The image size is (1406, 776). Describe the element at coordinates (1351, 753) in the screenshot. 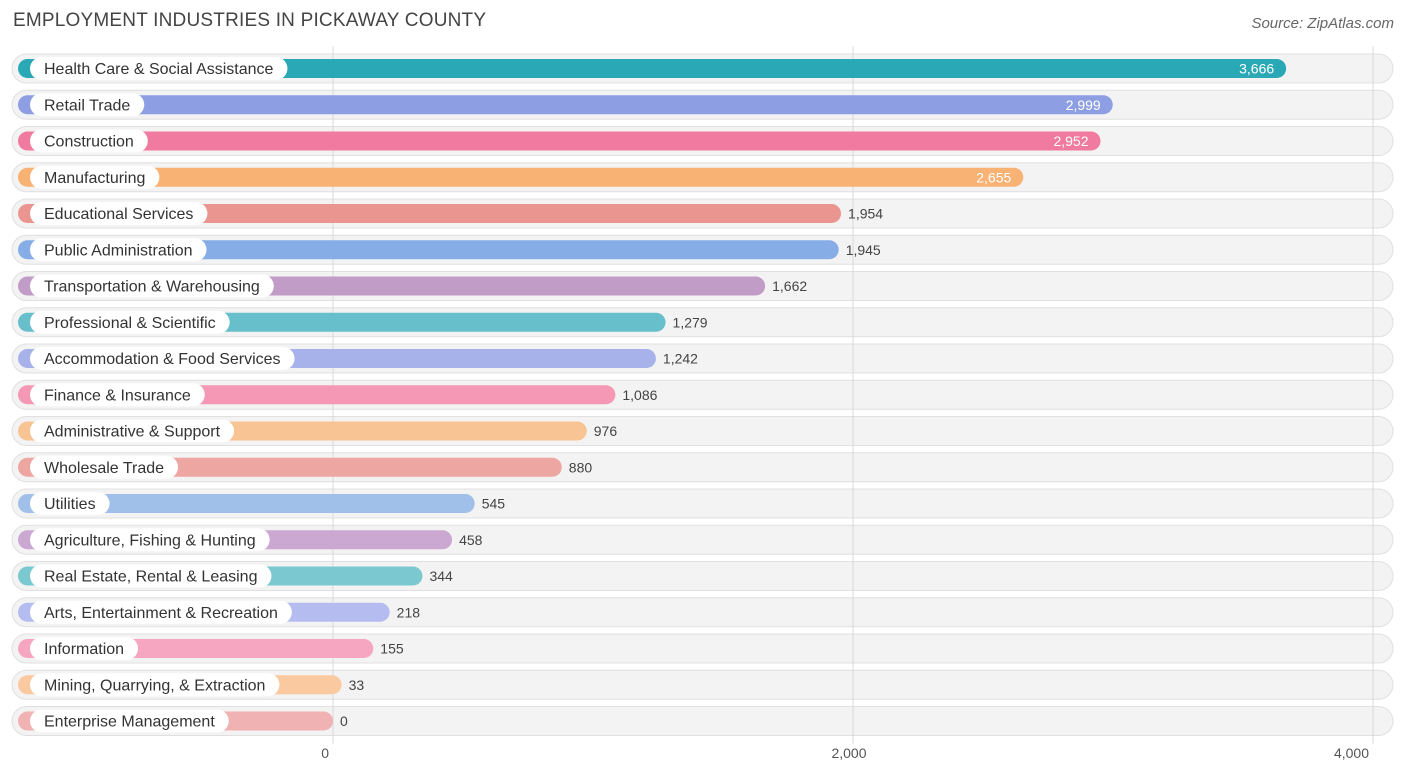

I see `x-tick-label: 4,000` at that location.